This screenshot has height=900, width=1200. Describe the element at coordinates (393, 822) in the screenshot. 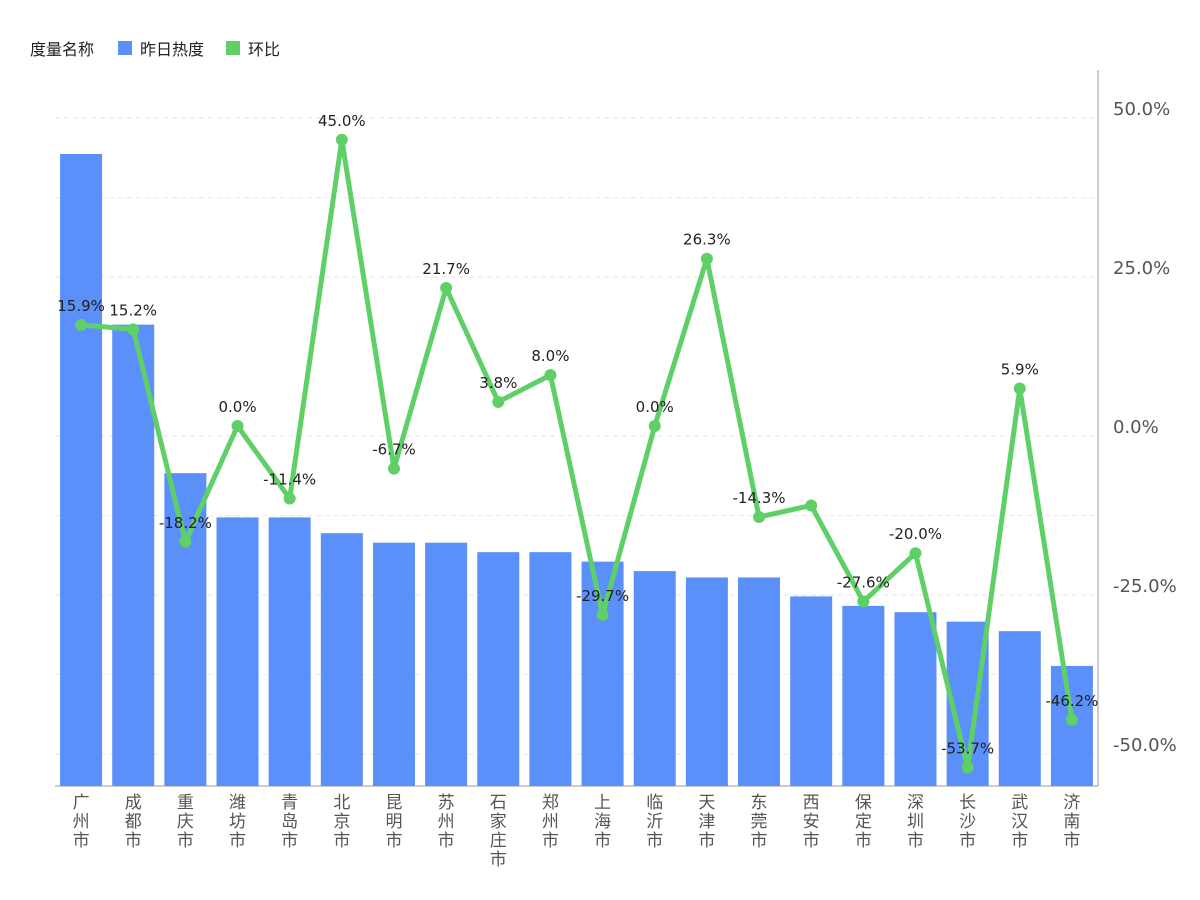

I see `x-tick-label: 昆明市` at that location.